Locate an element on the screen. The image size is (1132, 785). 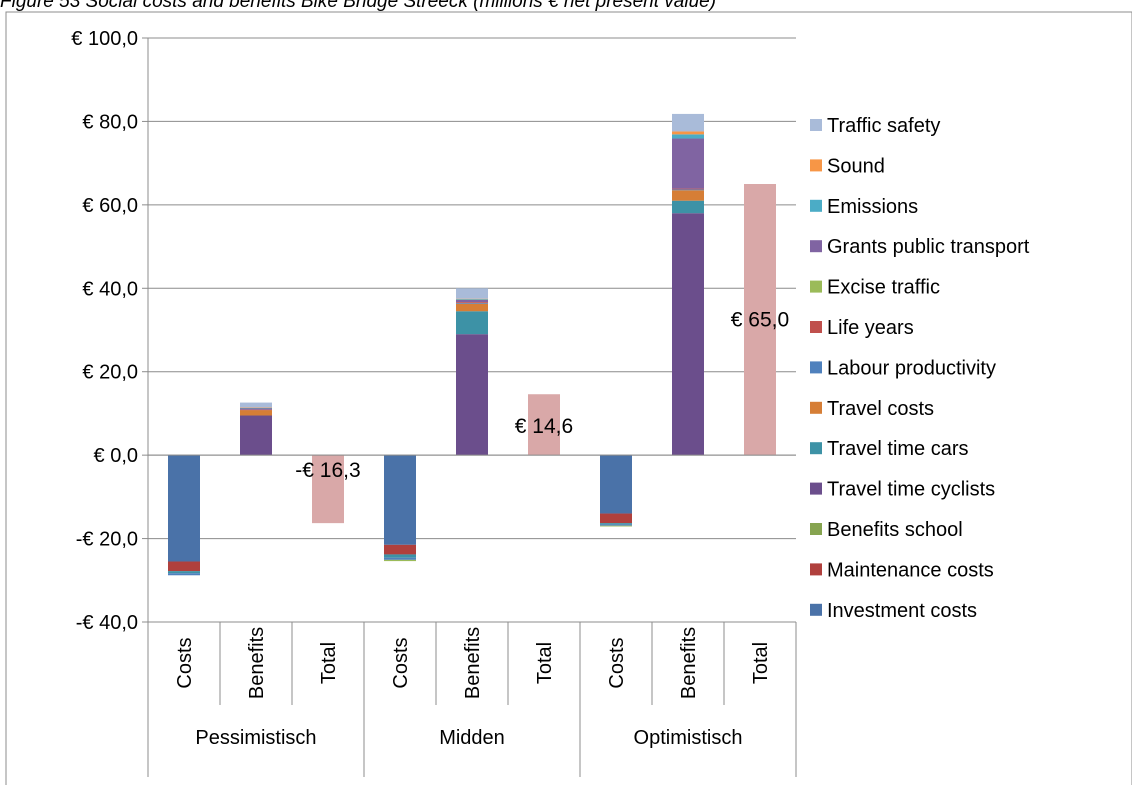
group-label: Midden is located at coordinates (472, 738).